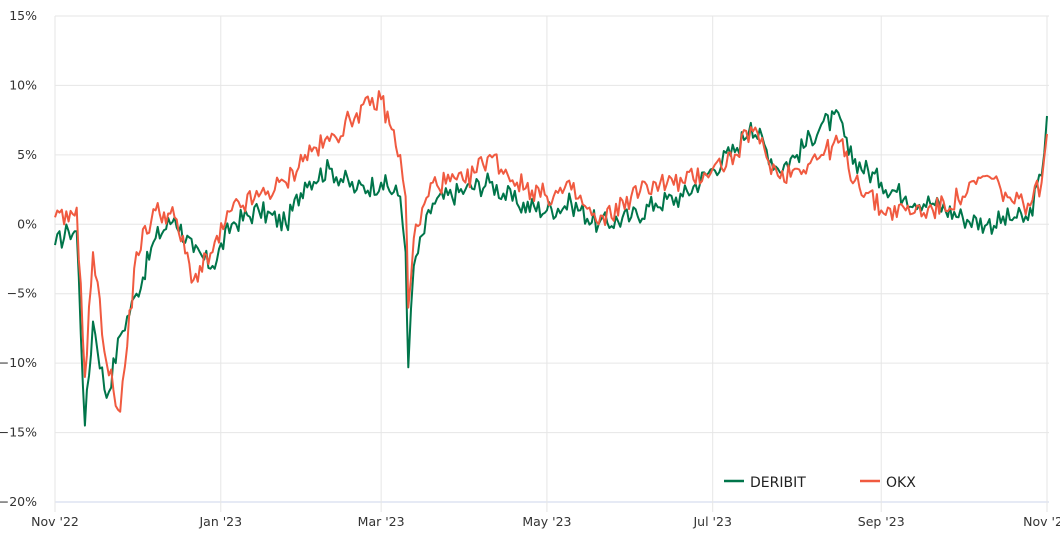  What do you see at coordinates (23, 84) in the screenshot?
I see `y-tick-label: 10%` at bounding box center [23, 84].